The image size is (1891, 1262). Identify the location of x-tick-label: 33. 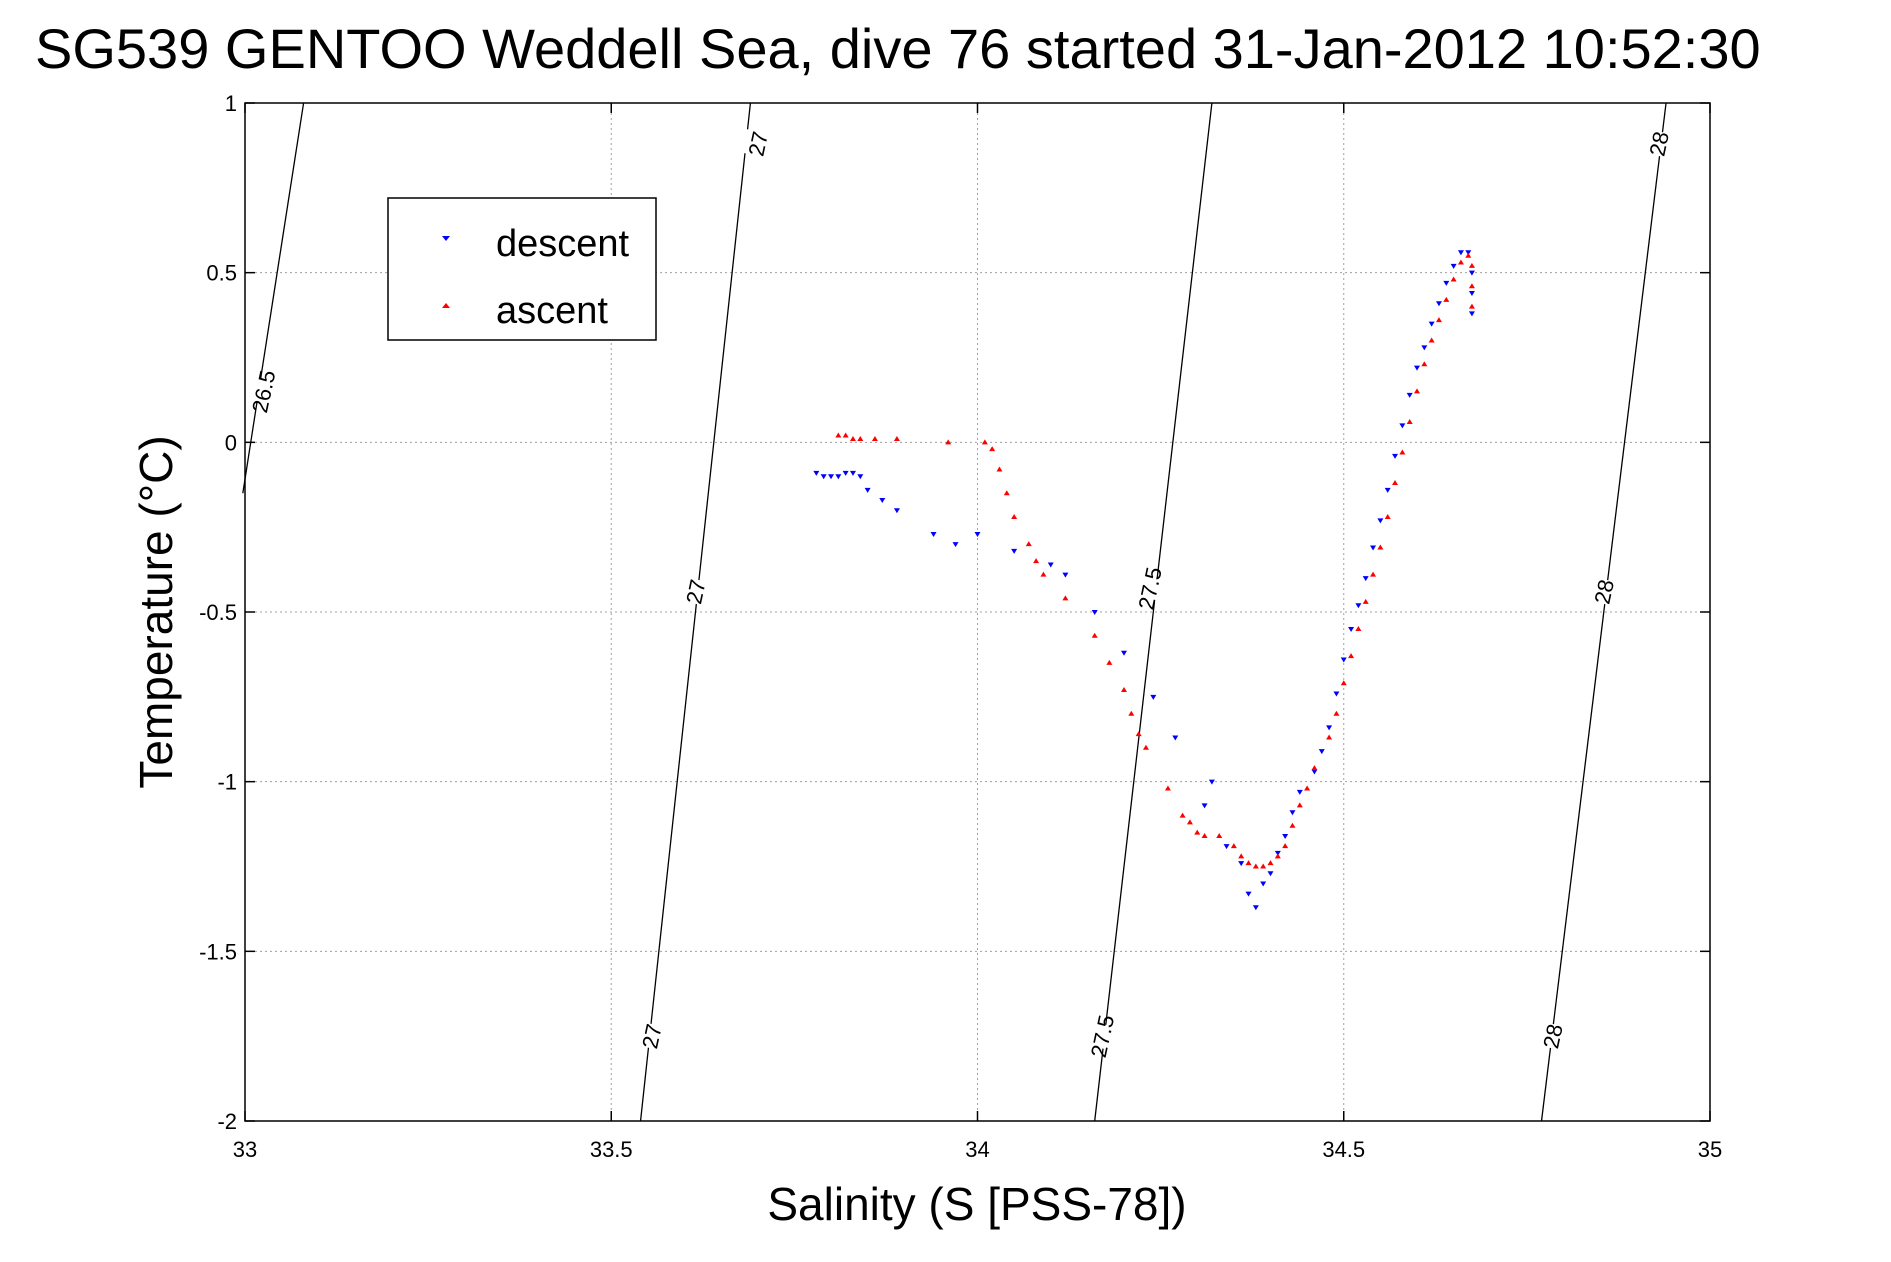
(245, 1149).